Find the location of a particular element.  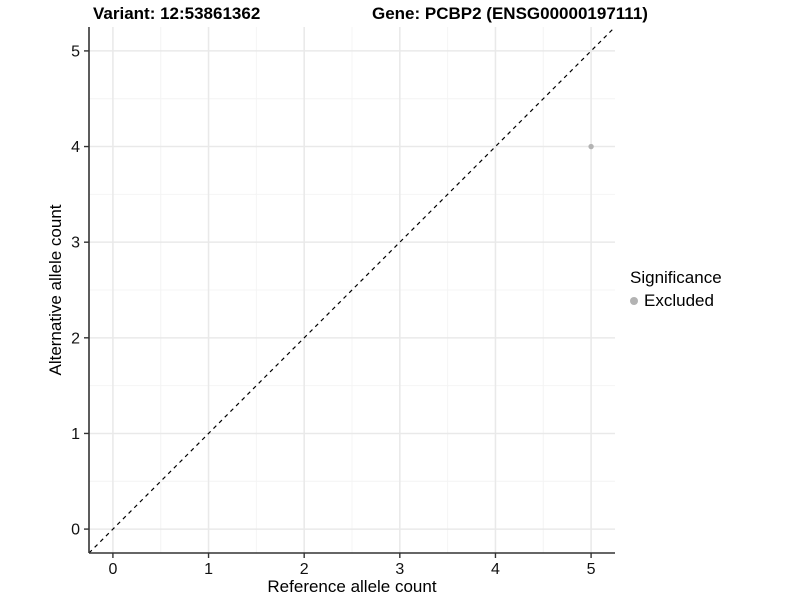

y-tick-label: 1 is located at coordinates (75, 434).